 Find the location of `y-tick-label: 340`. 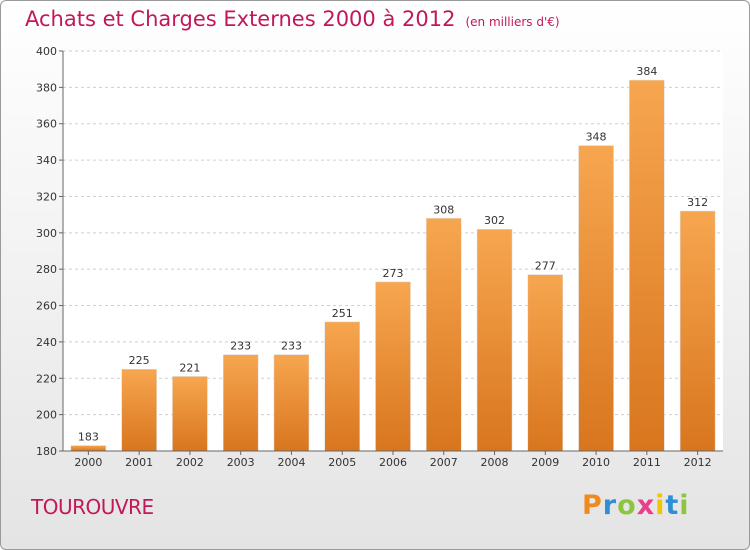

y-tick-label: 340 is located at coordinates (46, 160).